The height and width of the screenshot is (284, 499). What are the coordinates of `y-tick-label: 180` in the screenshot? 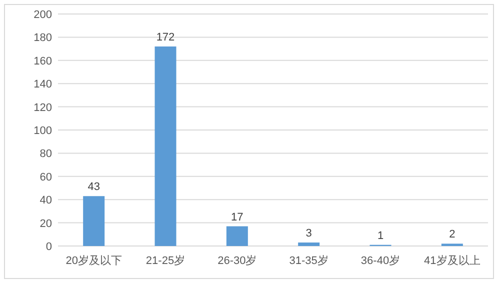 It's located at (43, 38).